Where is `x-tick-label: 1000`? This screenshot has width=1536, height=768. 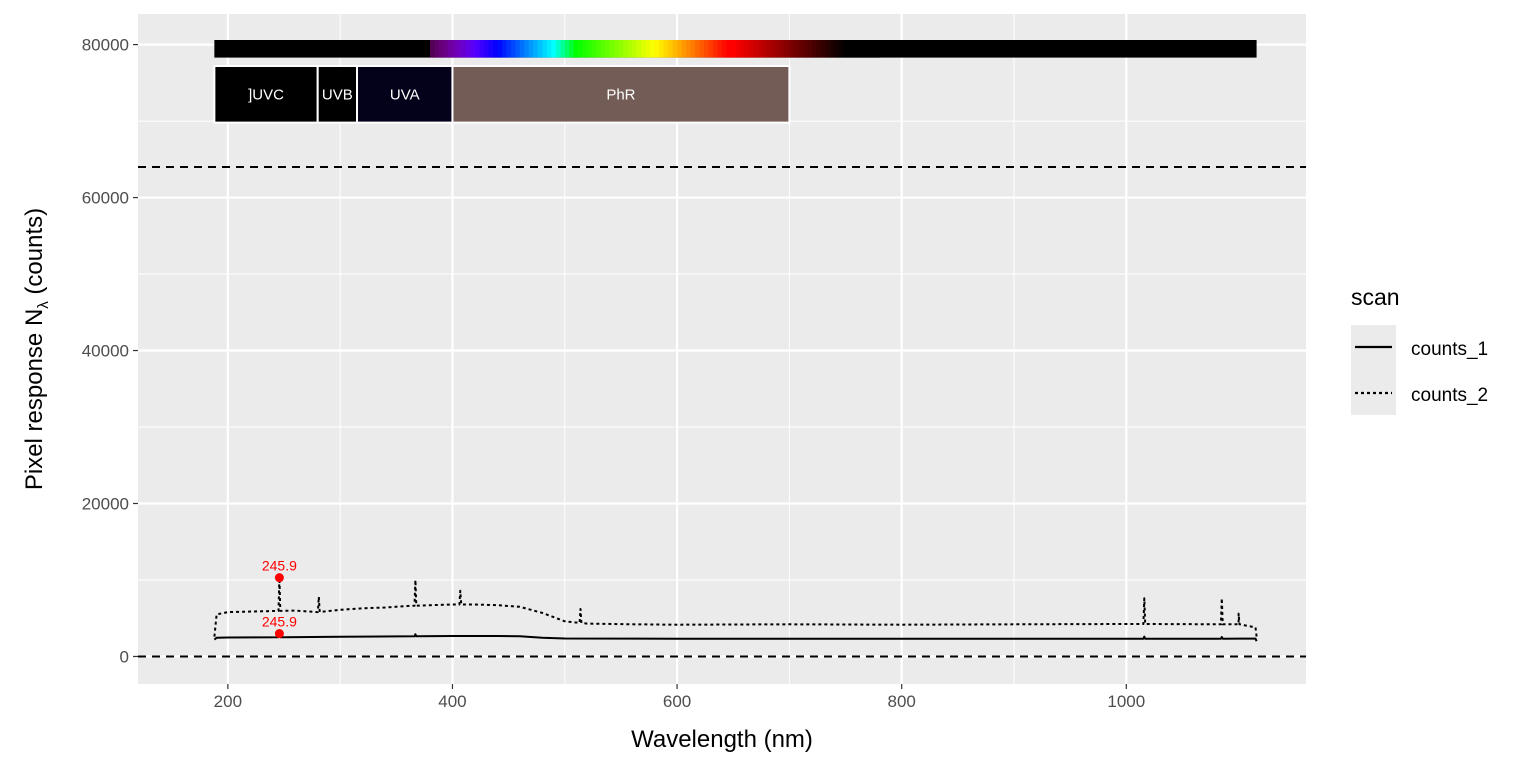
x-tick-label: 1000 is located at coordinates (1126, 701).